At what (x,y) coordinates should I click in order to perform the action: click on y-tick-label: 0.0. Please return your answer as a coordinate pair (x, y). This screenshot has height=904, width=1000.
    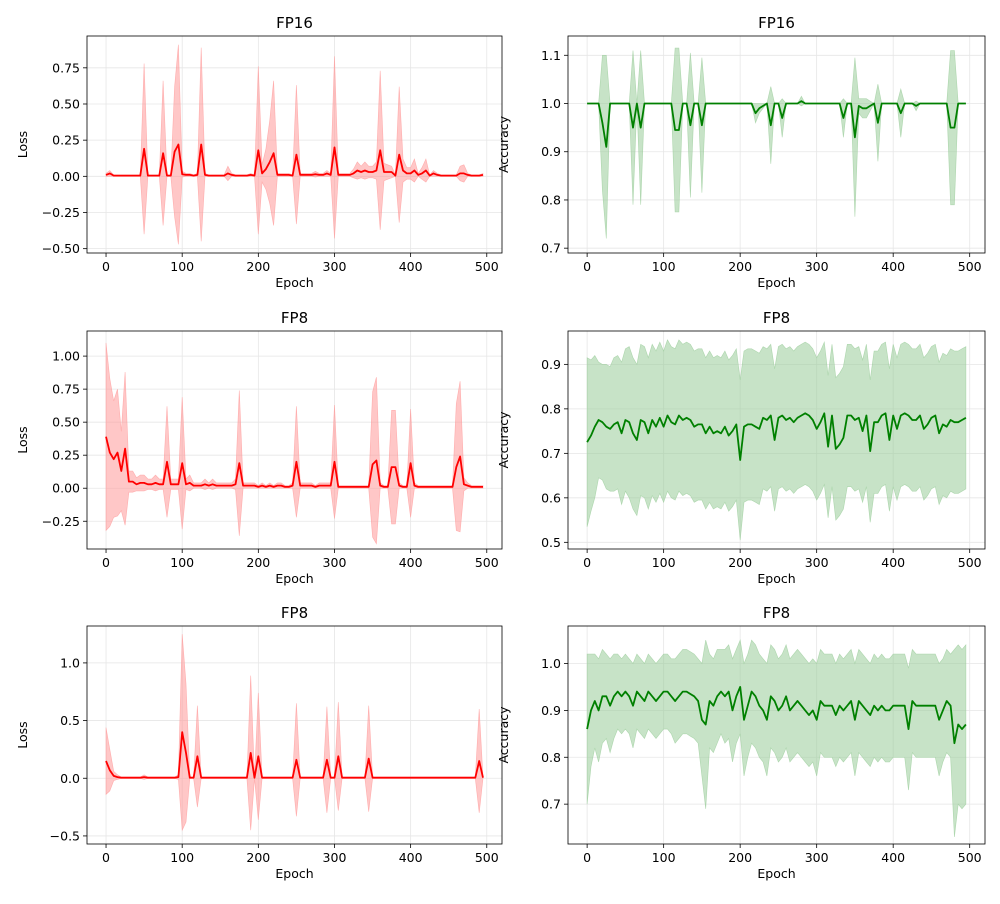
    Looking at the image, I should click on (70, 778).